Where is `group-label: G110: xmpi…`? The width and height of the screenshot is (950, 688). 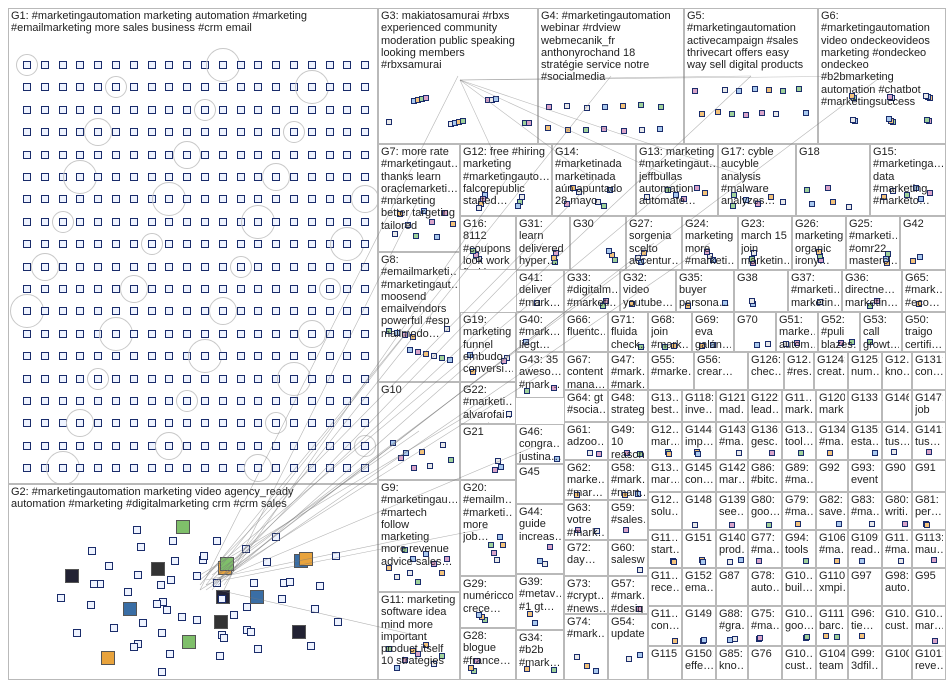
group-label: G110: xmpi… is located at coordinates (832, 582).